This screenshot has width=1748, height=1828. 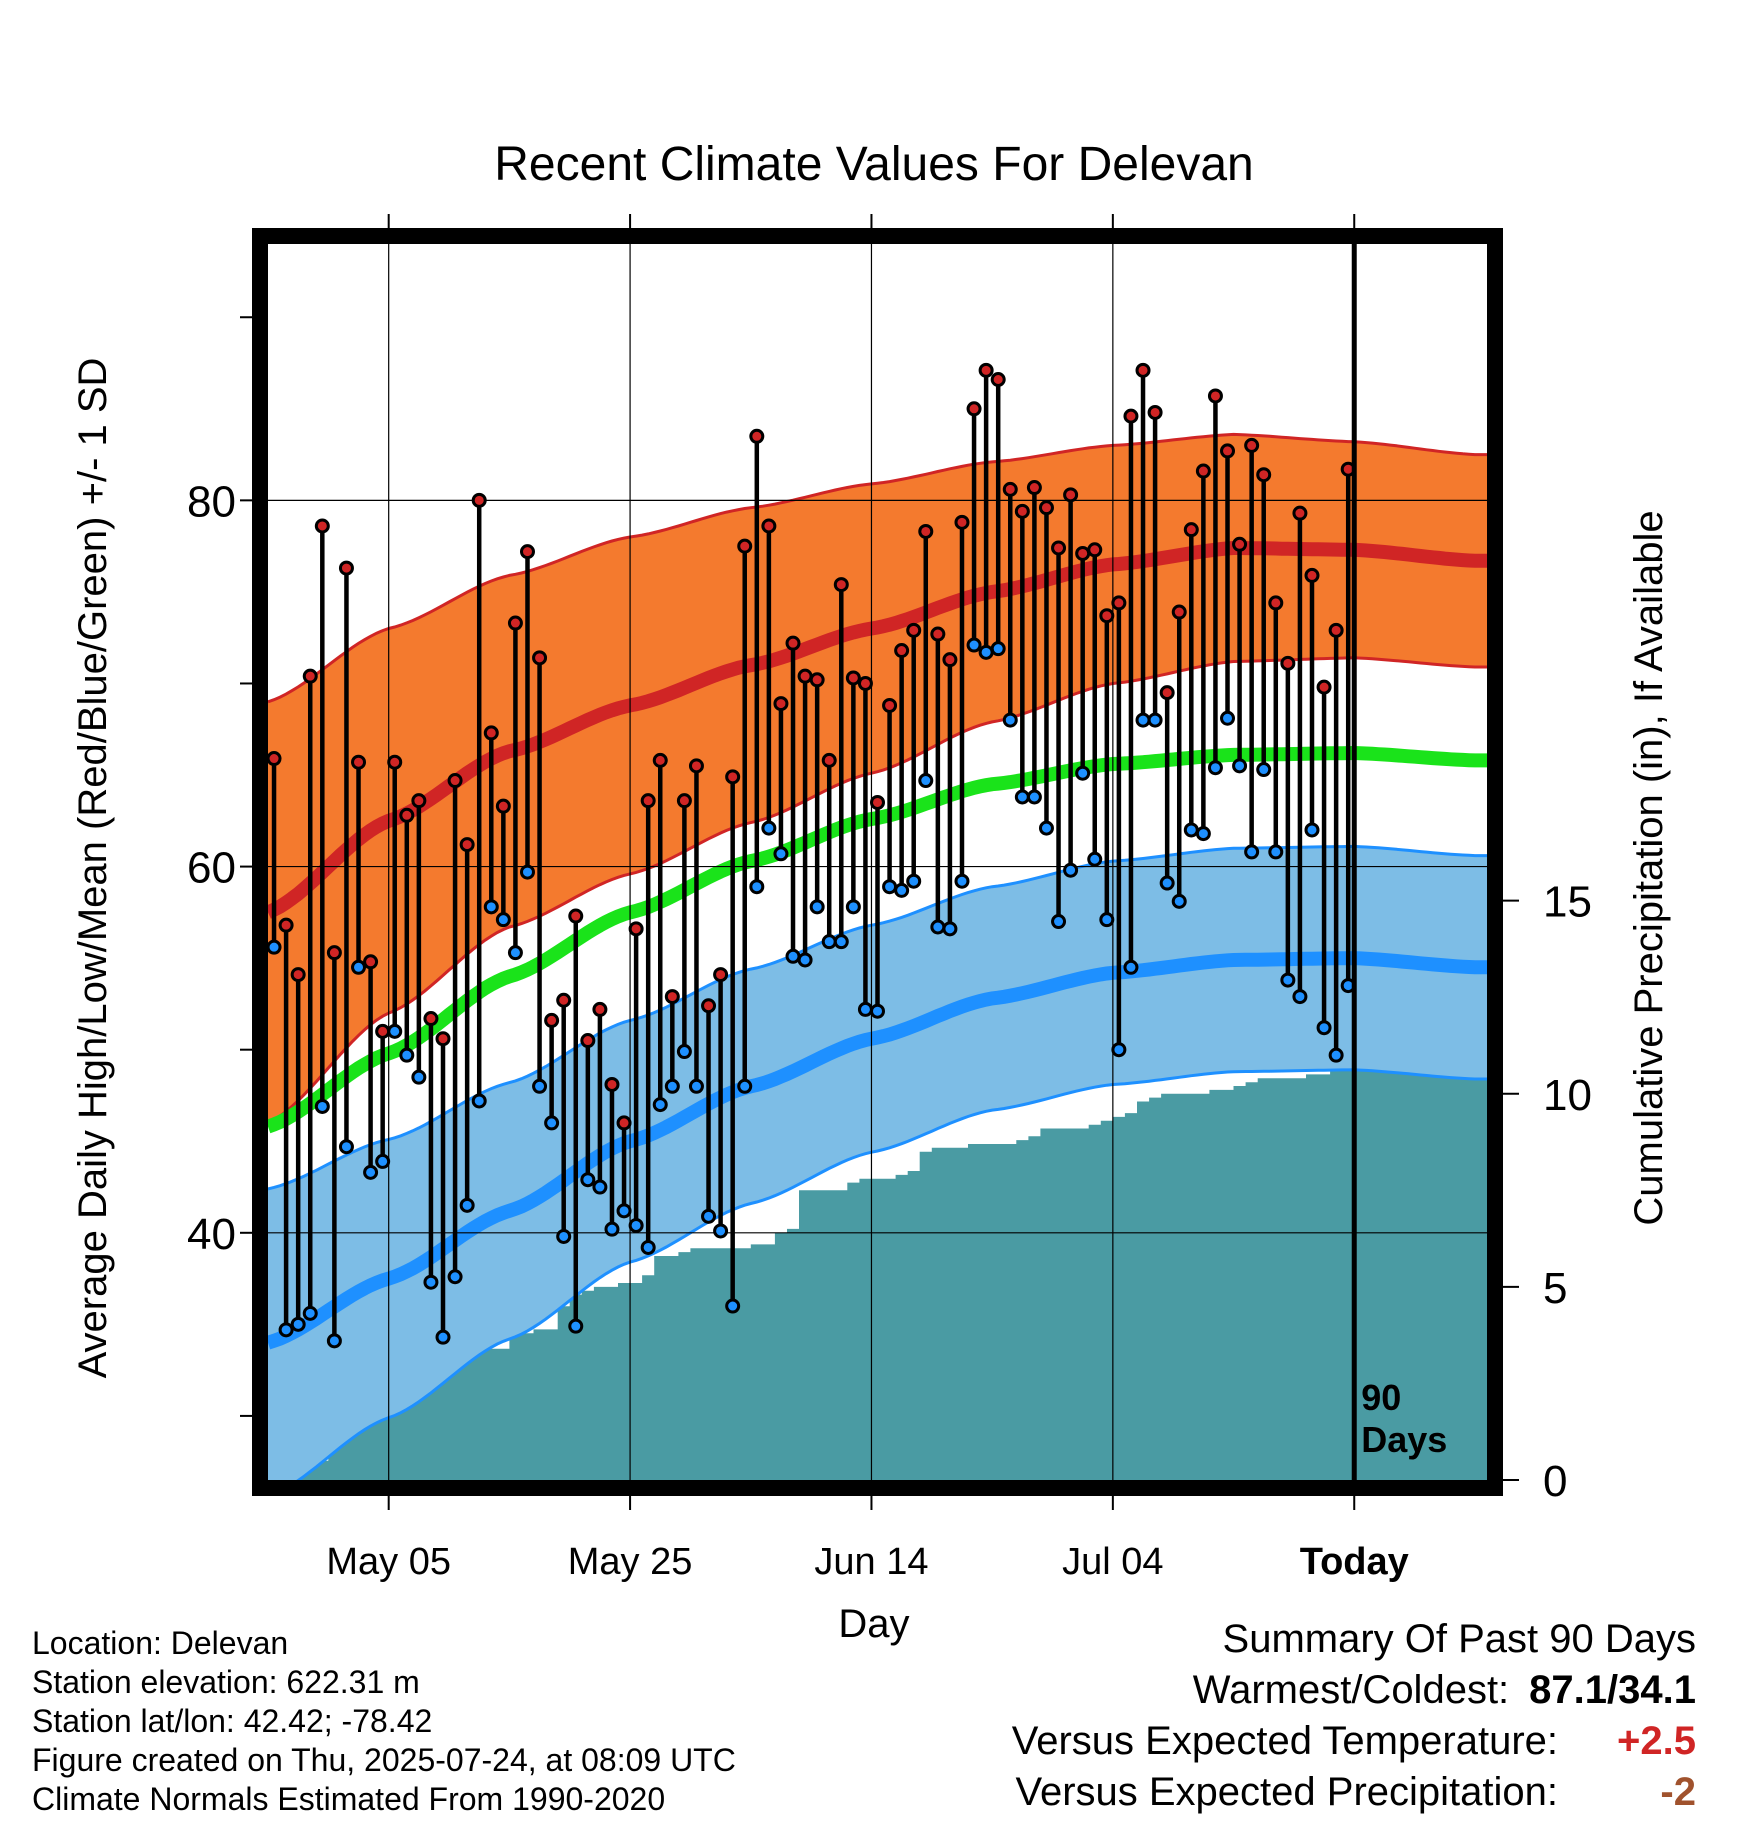 What do you see at coordinates (1354, 1792) in the screenshot?
I see `summary-precip-row: Versus Expected Precipitation: -2` at bounding box center [1354, 1792].